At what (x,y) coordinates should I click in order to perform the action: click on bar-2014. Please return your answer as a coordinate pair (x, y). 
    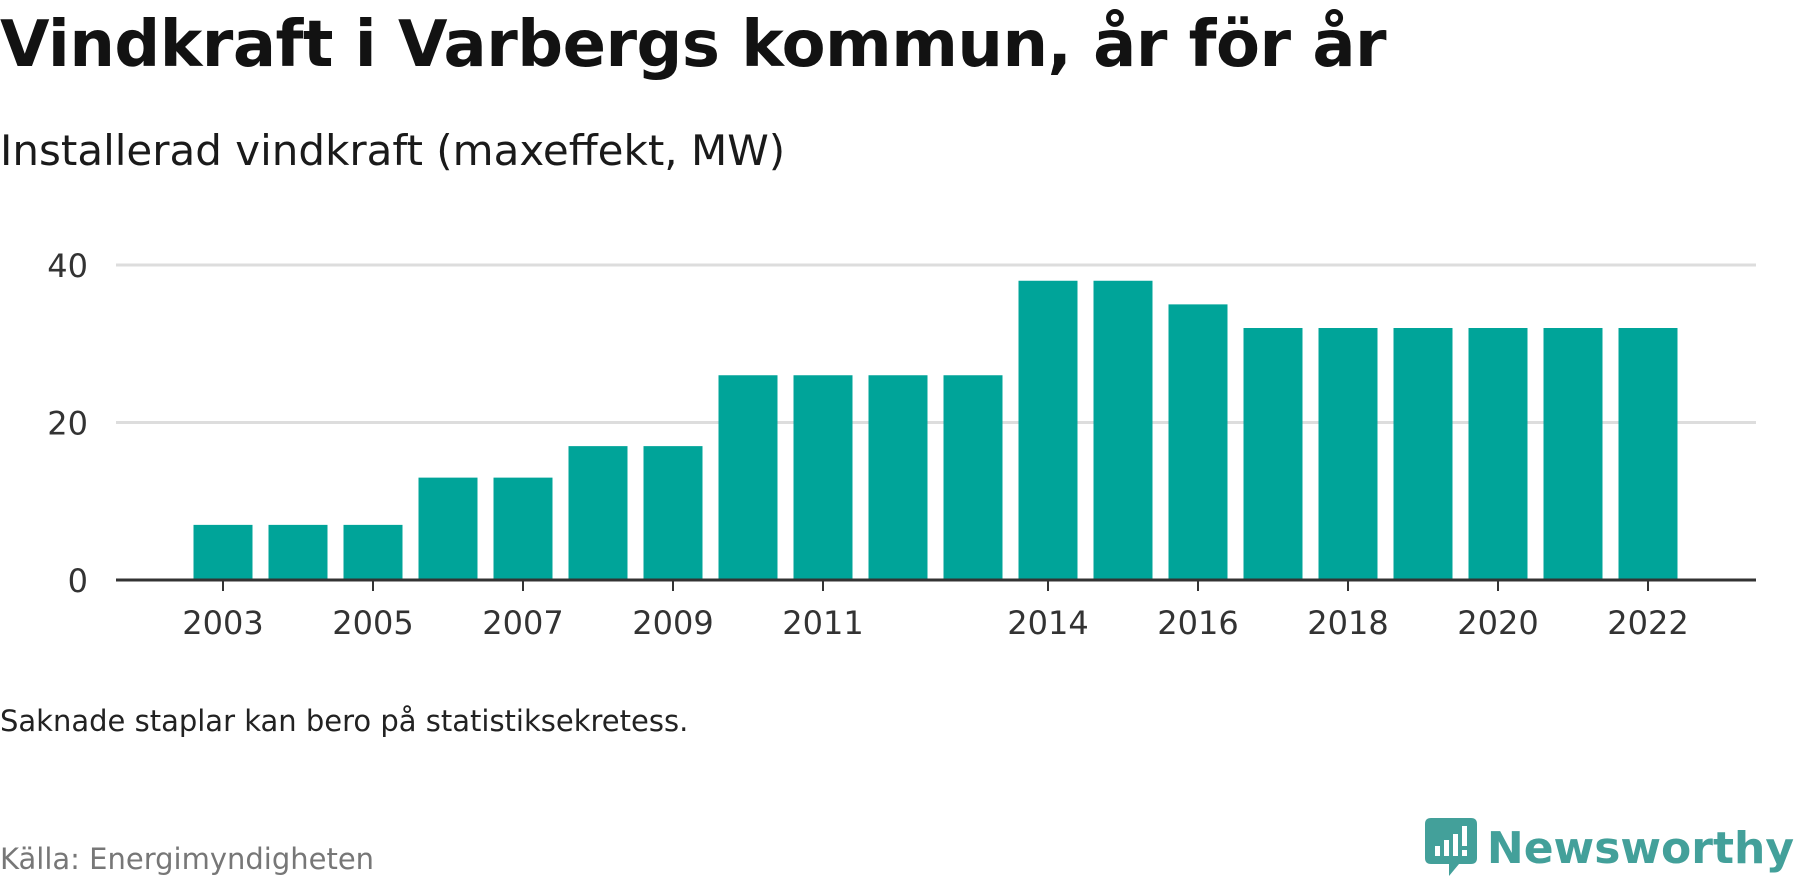
    Looking at the image, I should click on (1048, 430).